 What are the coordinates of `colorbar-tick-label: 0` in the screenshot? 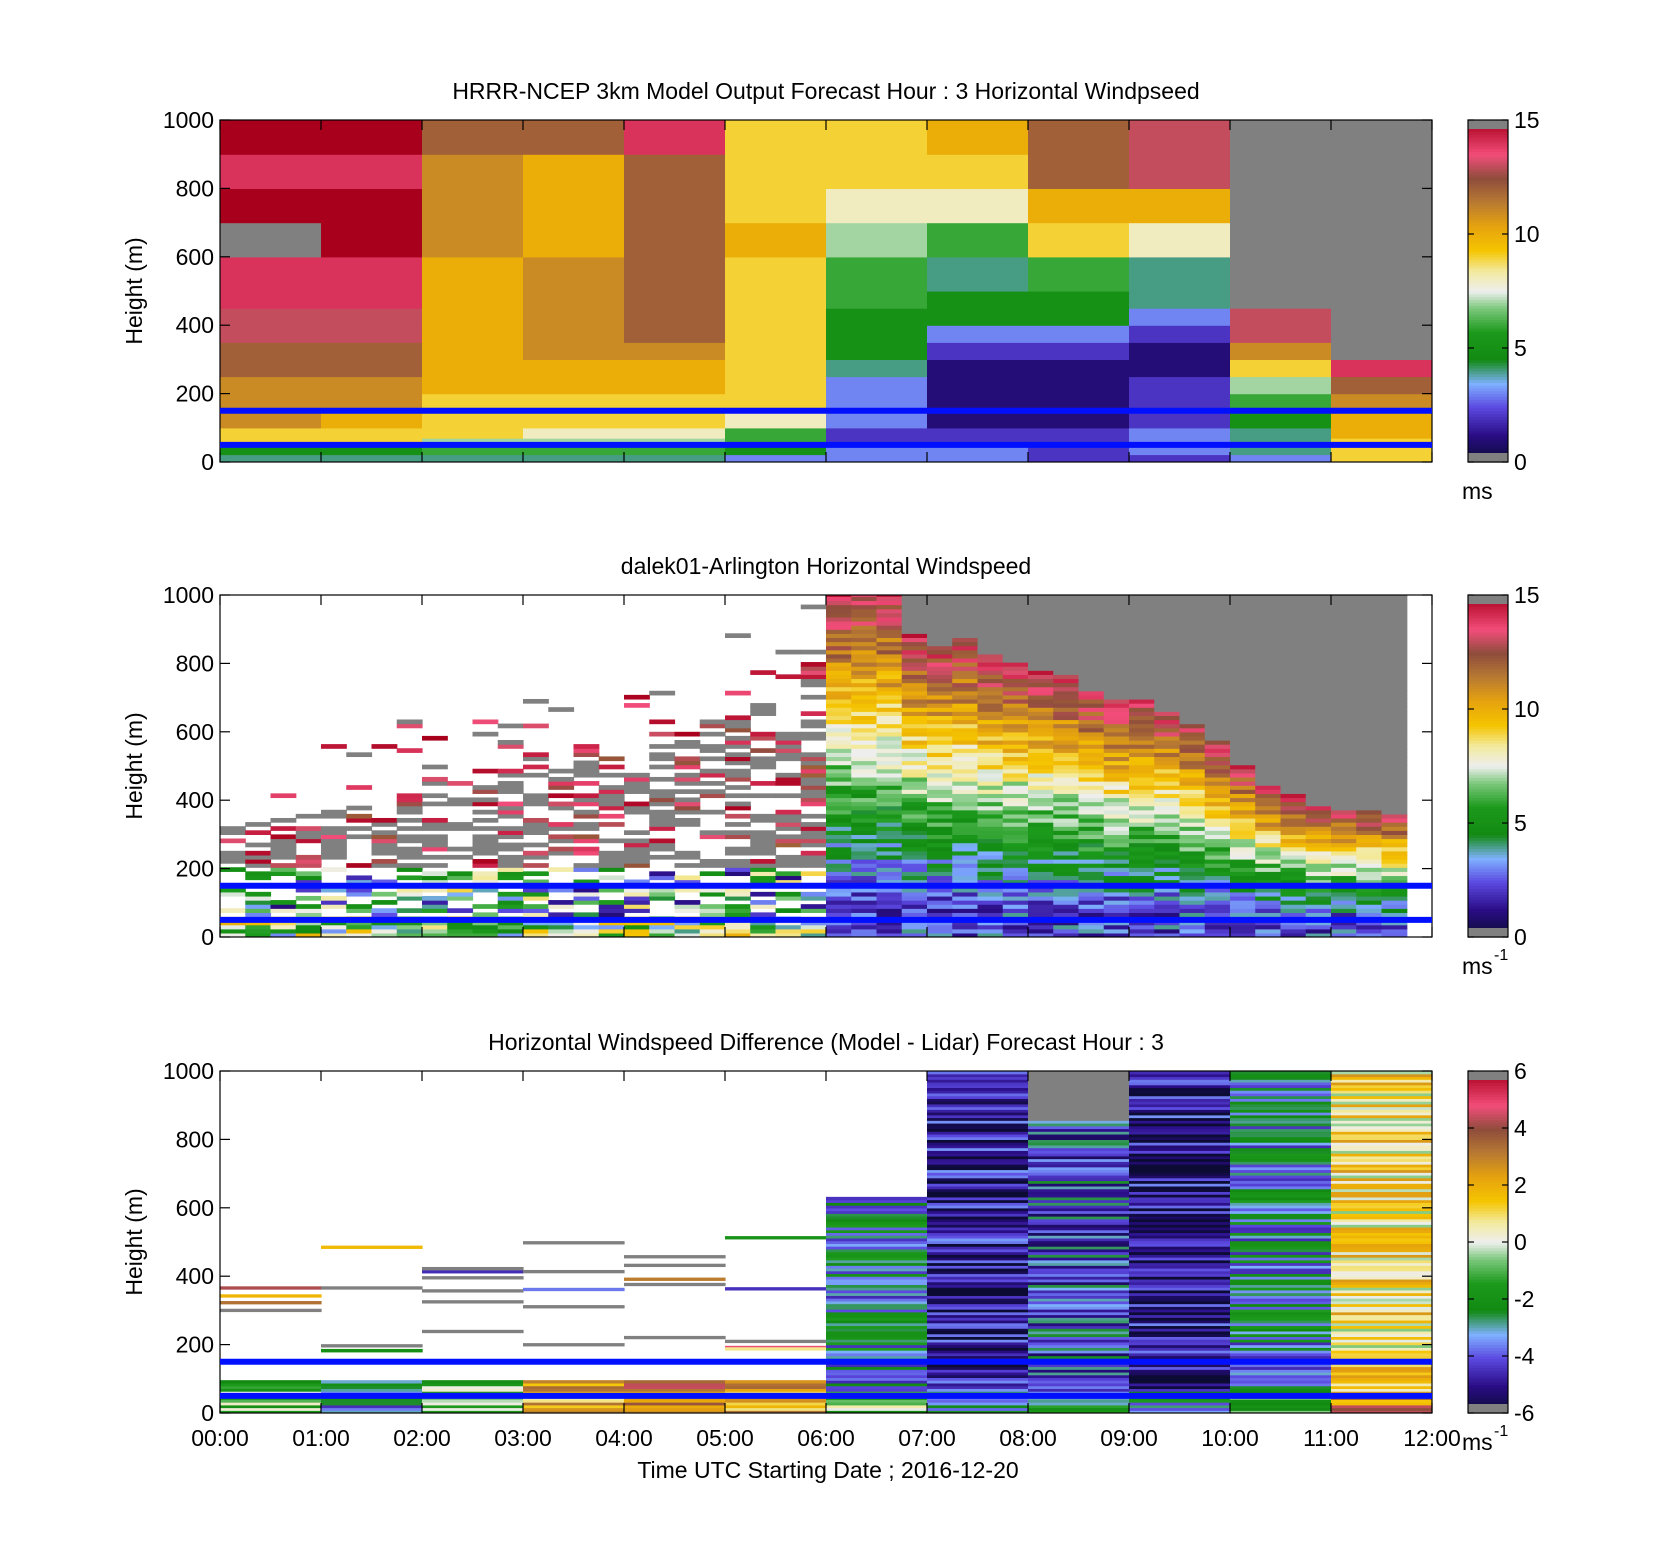 It's located at (1520, 937).